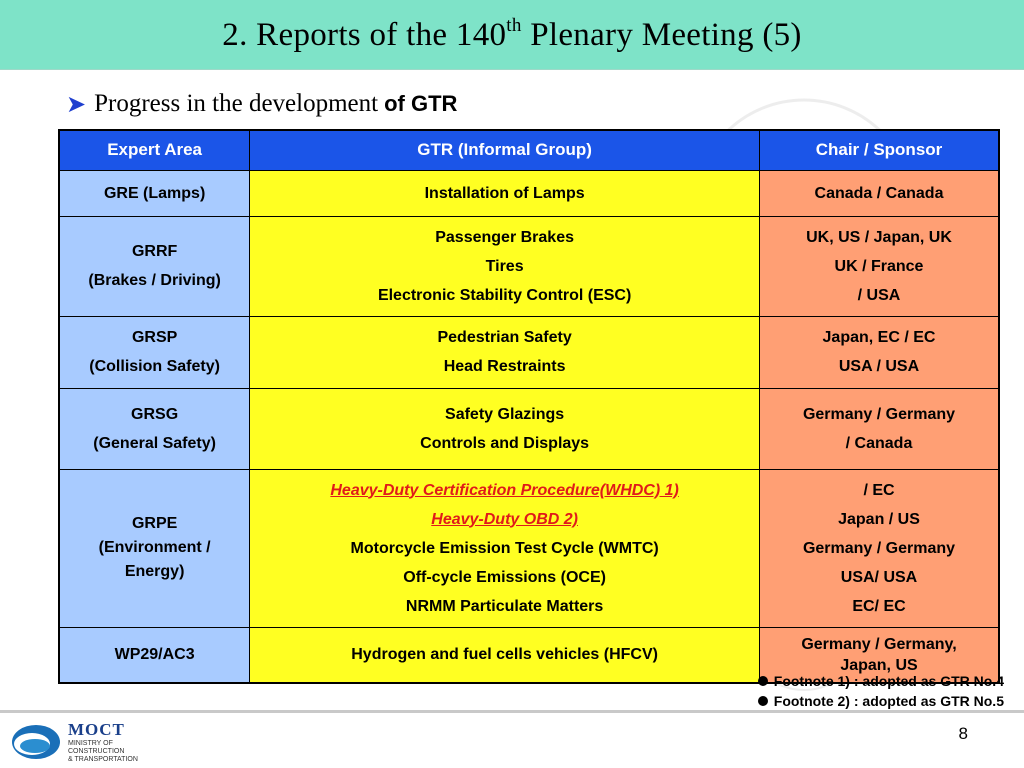 The height and width of the screenshot is (768, 1024). Describe the element at coordinates (96, 729) in the screenshot. I see `logo-name: MOCT` at that location.